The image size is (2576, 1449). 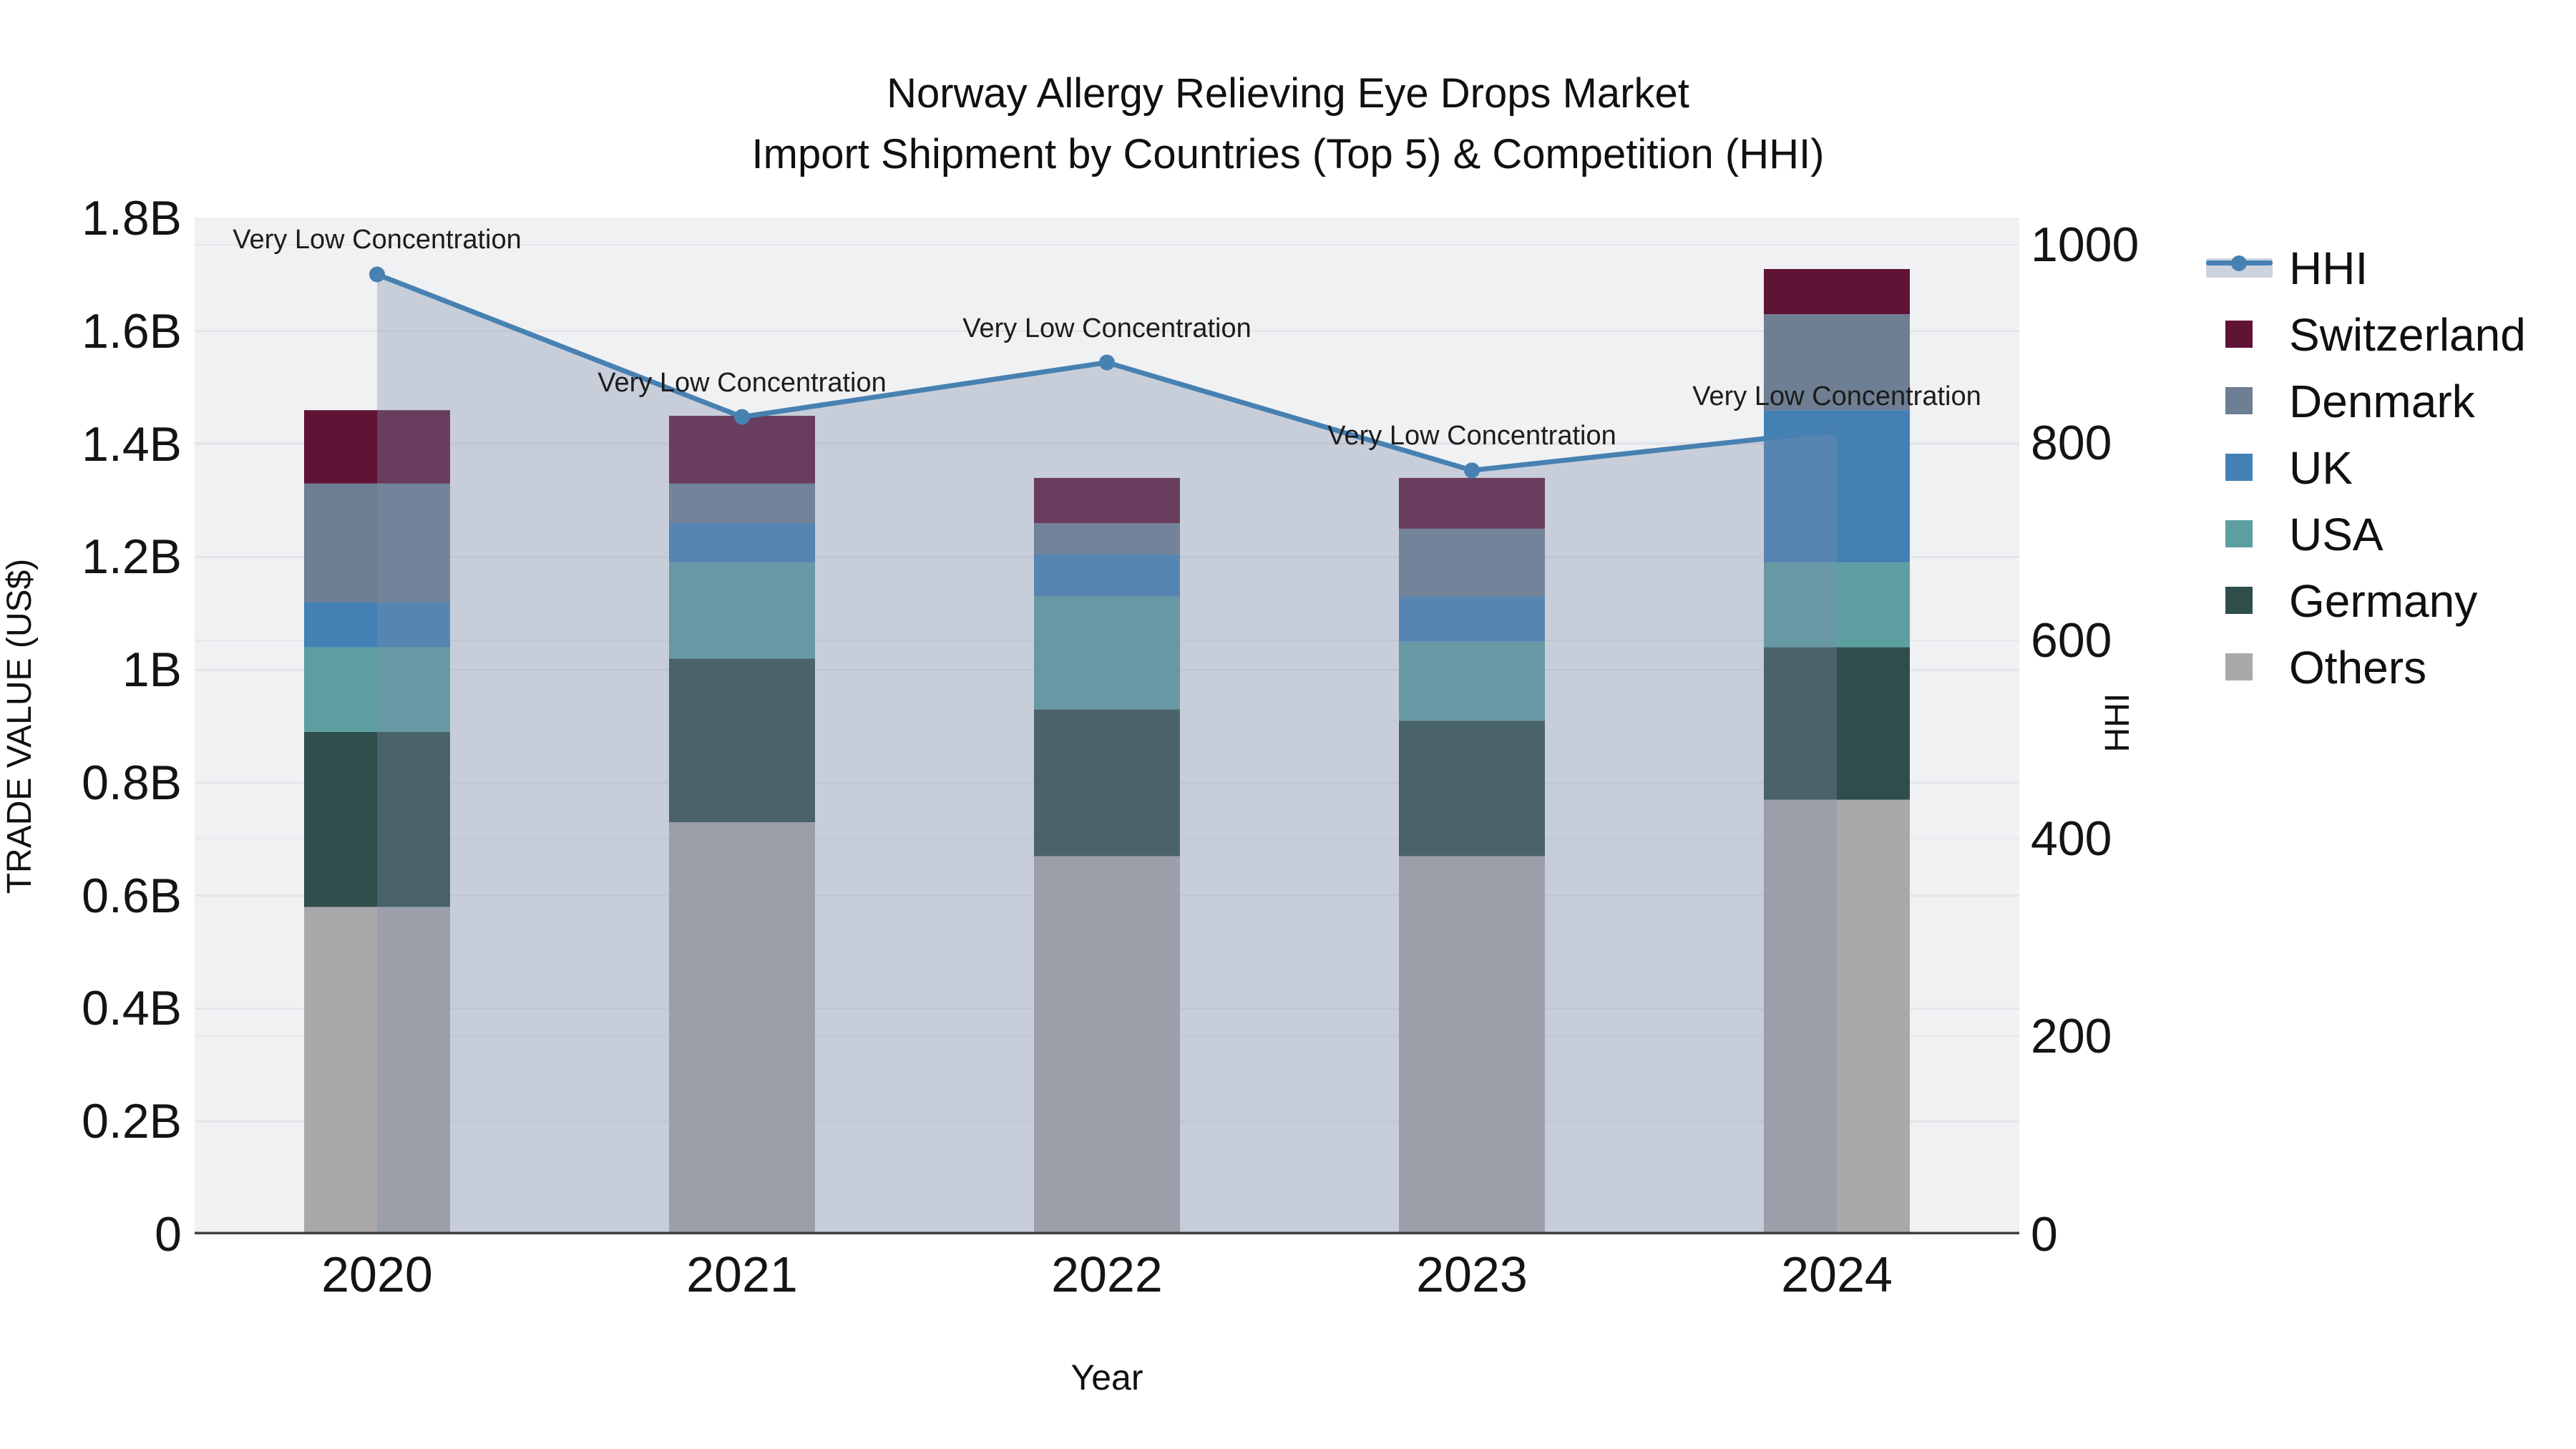 What do you see at coordinates (1472, 503) in the screenshot?
I see `bar-segment-switzerland-2023` at bounding box center [1472, 503].